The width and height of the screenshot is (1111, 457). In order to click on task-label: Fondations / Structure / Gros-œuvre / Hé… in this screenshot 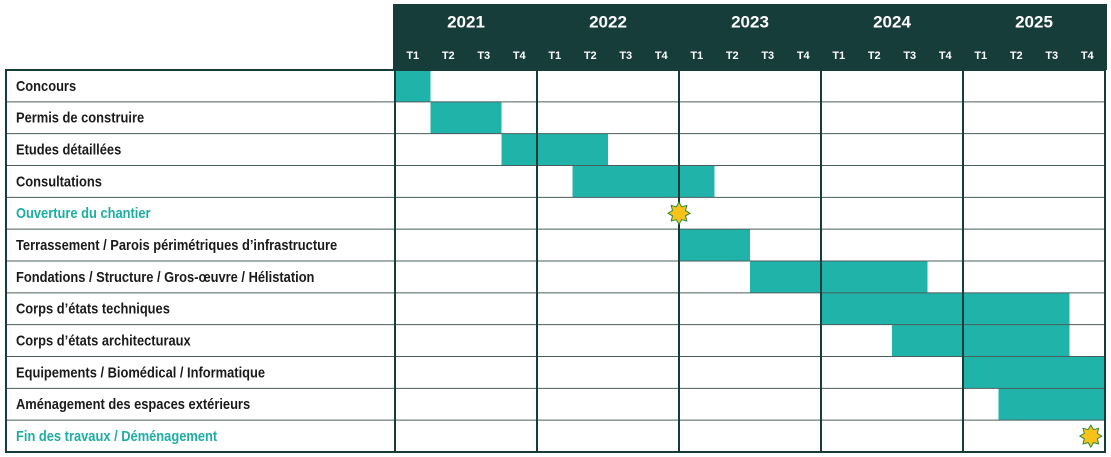, I will do `click(165, 276)`.